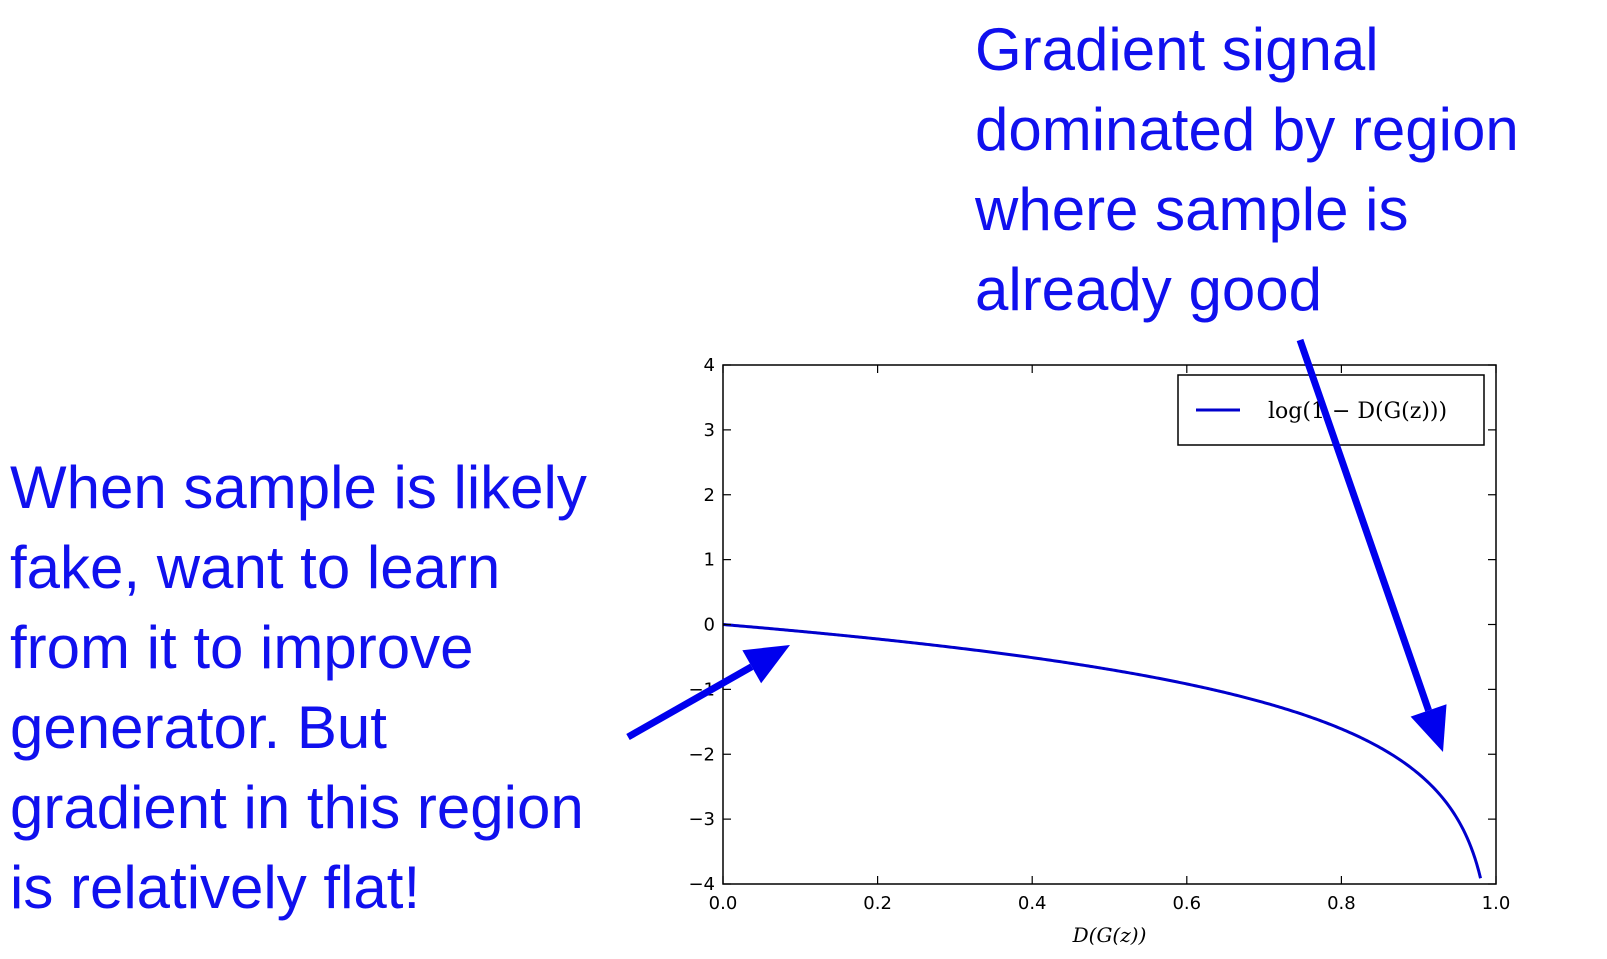  I want to click on arrow-left, so click(708, 693).